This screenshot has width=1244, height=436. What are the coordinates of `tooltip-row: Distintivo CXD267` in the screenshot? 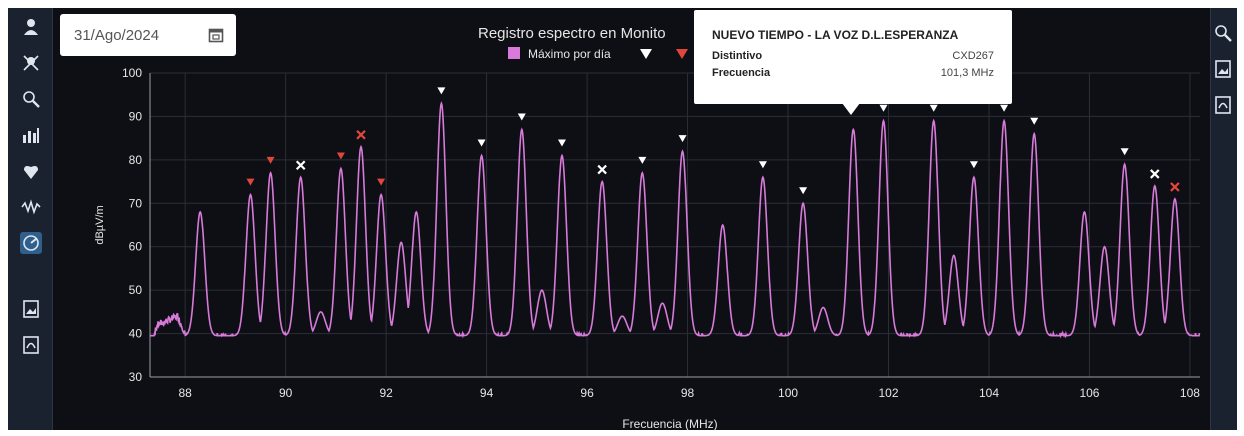 It's located at (853, 56).